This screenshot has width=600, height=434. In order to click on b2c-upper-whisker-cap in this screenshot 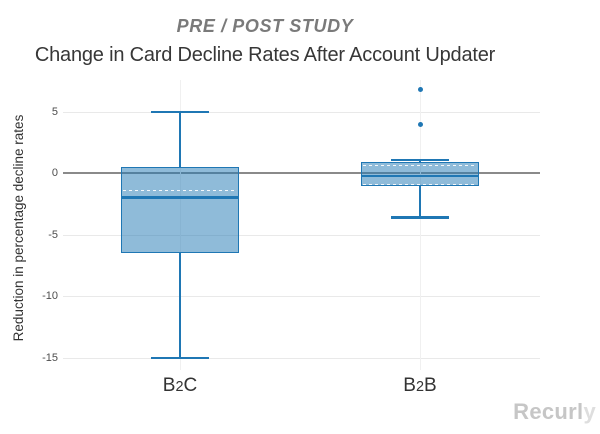, I will do `click(180, 112)`.